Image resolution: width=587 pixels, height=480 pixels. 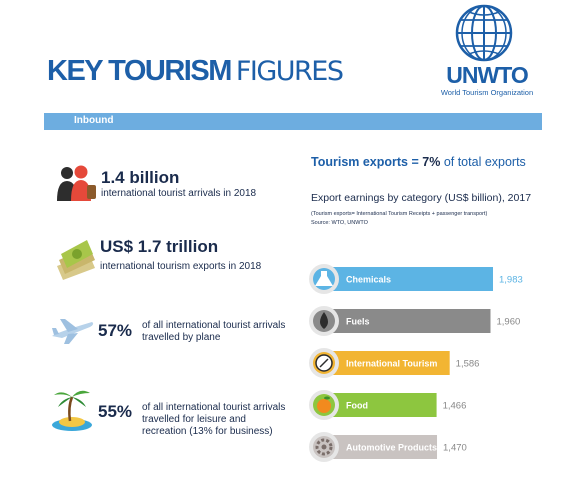 What do you see at coordinates (72, 410) in the screenshot?
I see `island-icon` at bounding box center [72, 410].